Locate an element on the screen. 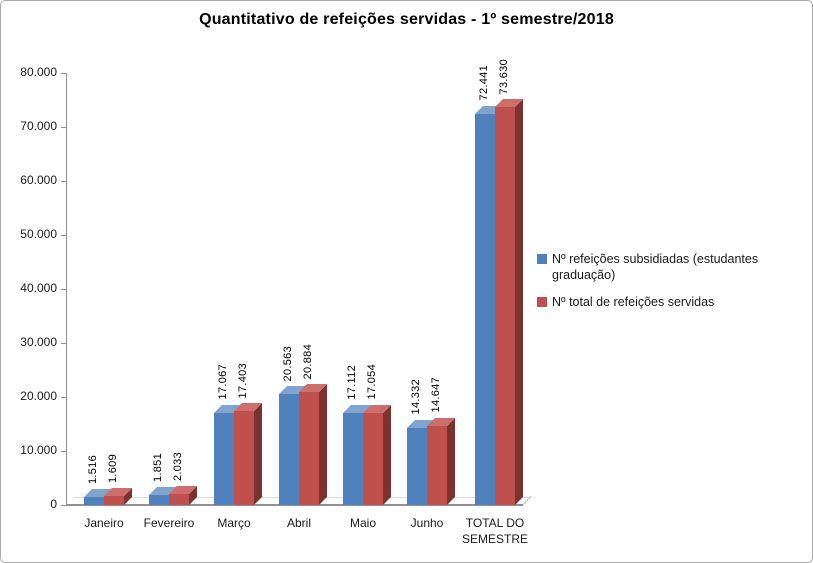 Image resolution: width=813 pixels, height=563 pixels. legend-item: Nº total de refeições servidas is located at coordinates (669, 302).